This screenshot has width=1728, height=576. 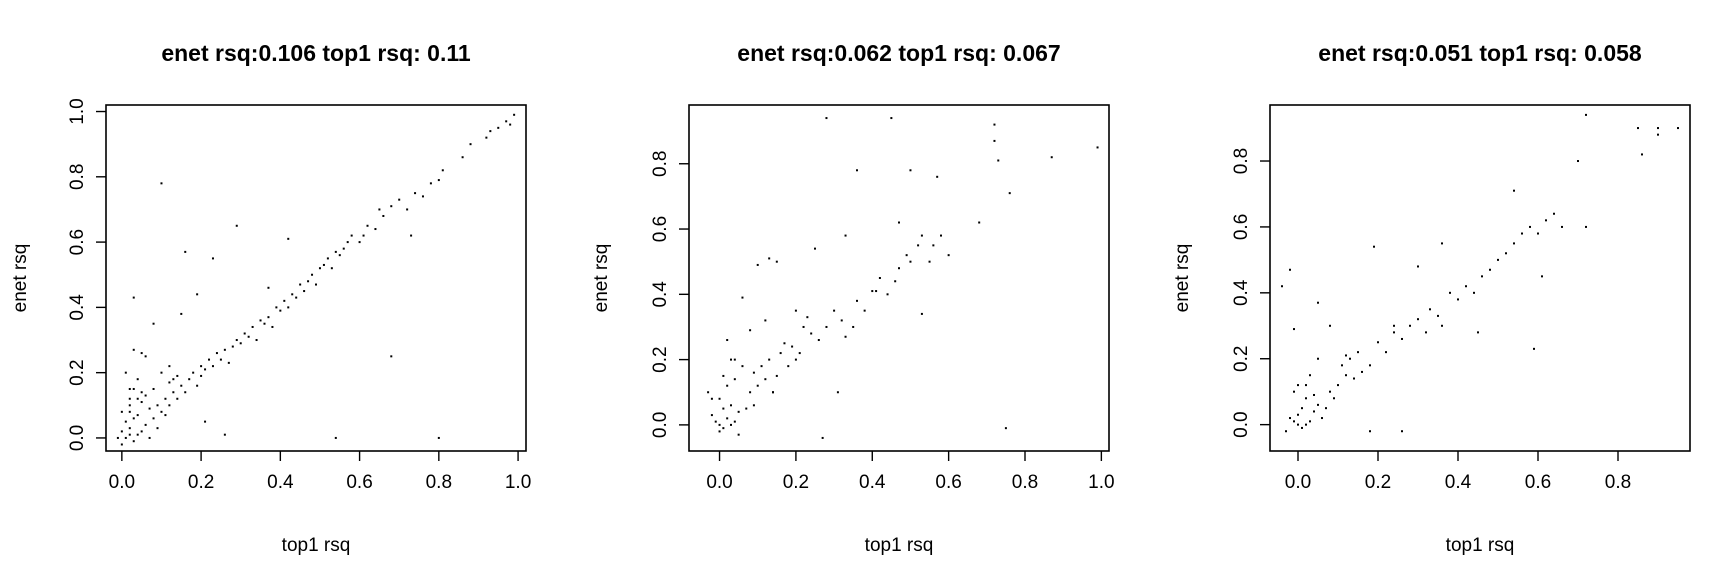 What do you see at coordinates (77, 307) in the screenshot?
I see `panel-1-y-tick-label-2: 0.4` at bounding box center [77, 307].